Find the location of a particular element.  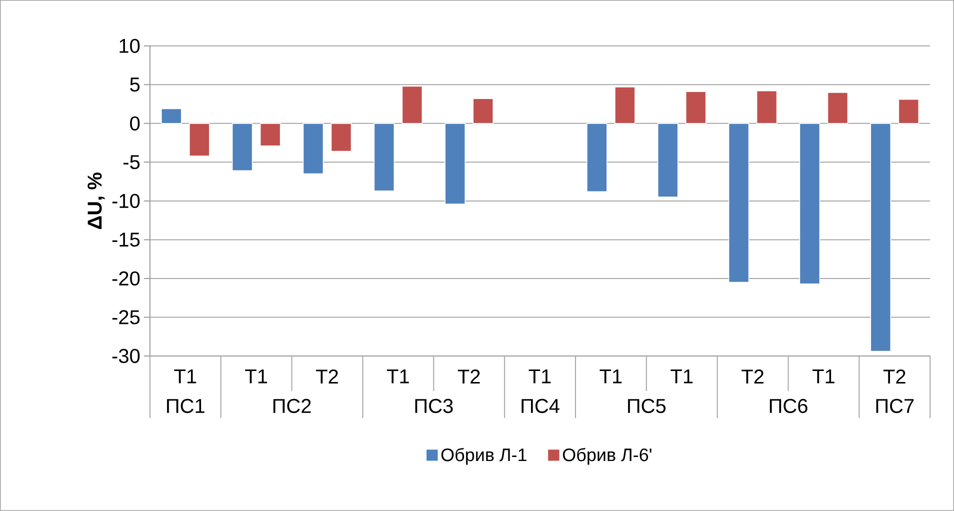

text: ПС7 is located at coordinates (895, 406).